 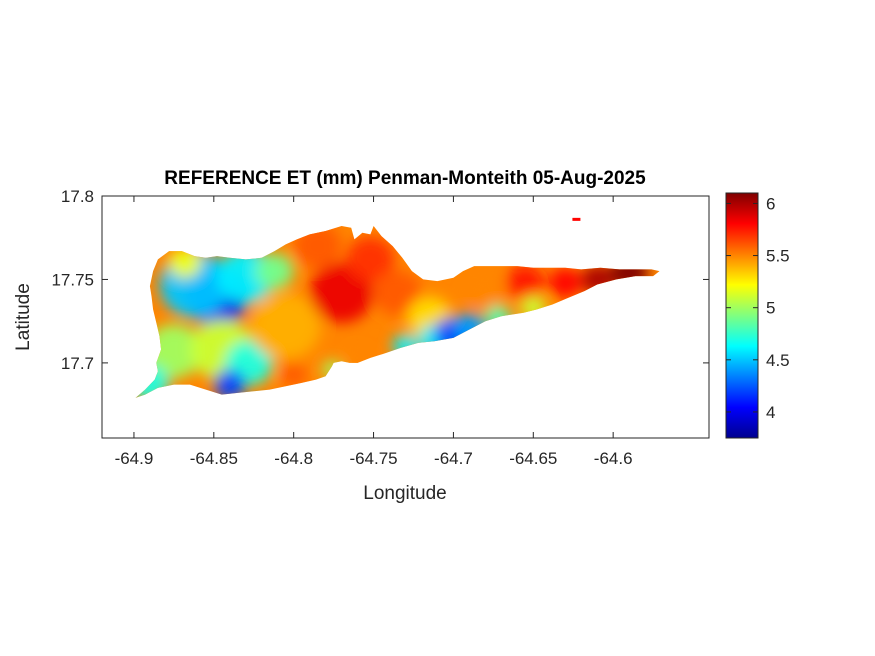 What do you see at coordinates (23, 317) in the screenshot?
I see `y-axis-label: Latitude` at bounding box center [23, 317].